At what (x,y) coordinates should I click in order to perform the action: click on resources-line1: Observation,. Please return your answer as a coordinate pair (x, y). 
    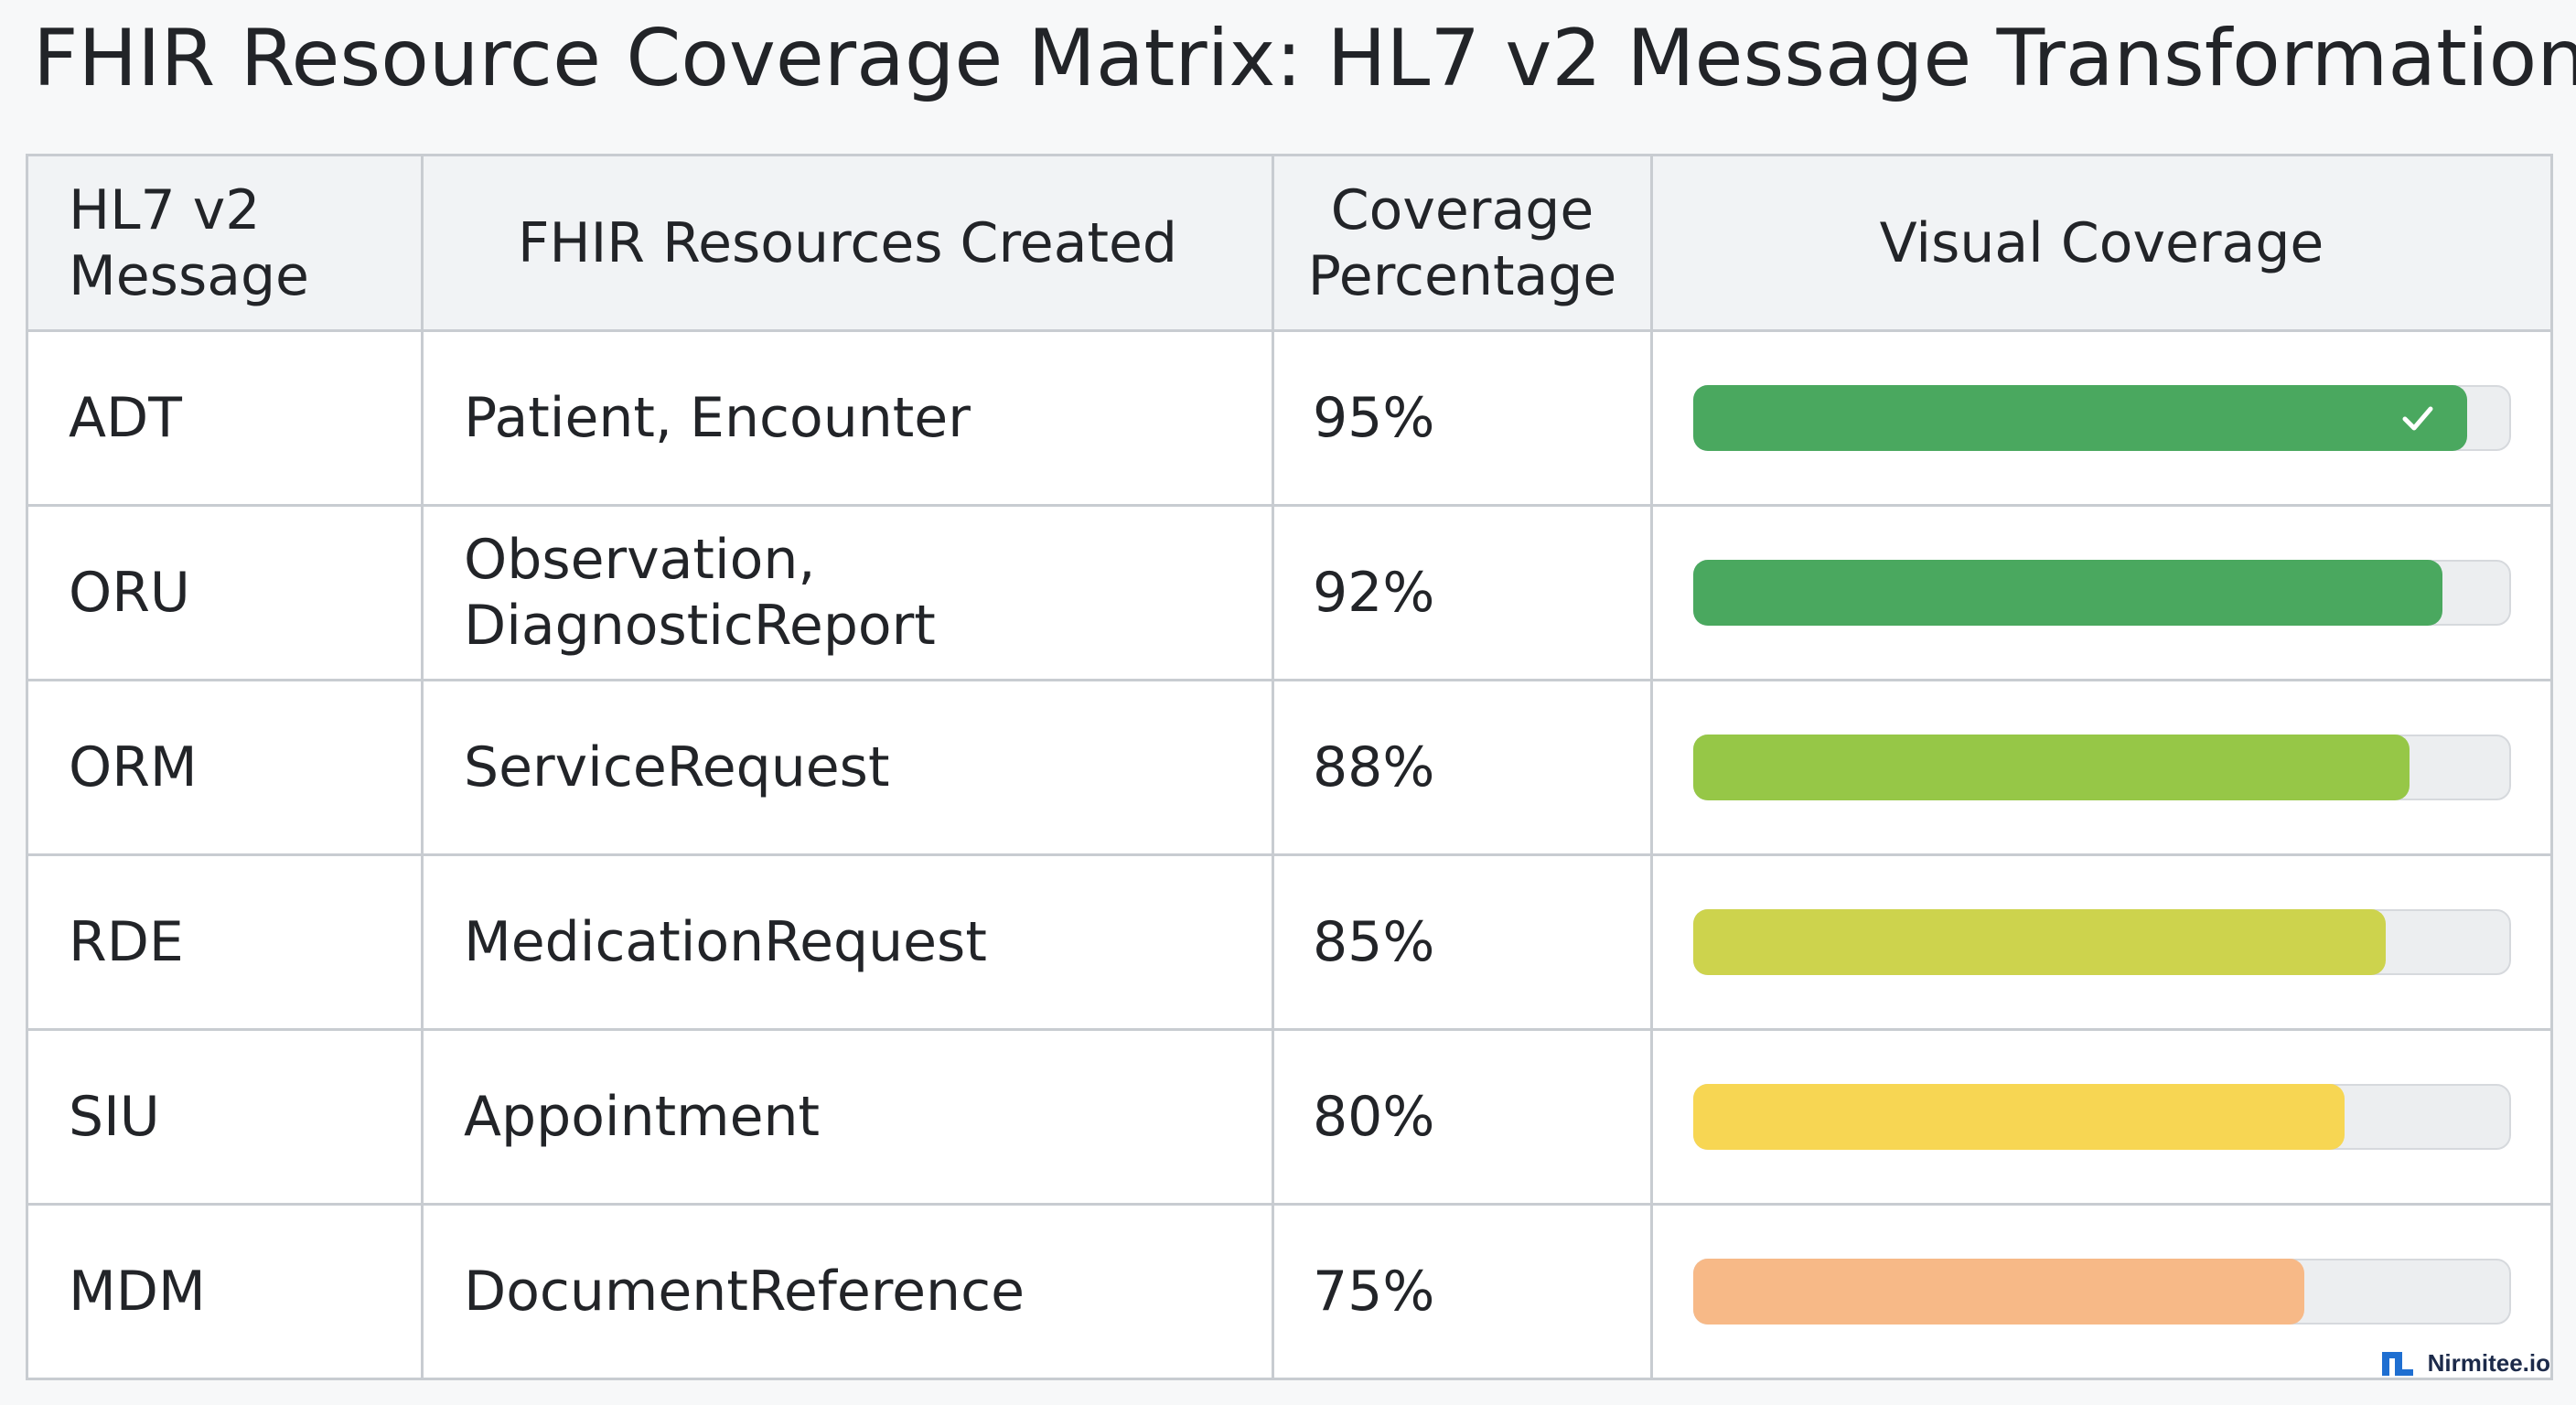
    Looking at the image, I should click on (640, 560).